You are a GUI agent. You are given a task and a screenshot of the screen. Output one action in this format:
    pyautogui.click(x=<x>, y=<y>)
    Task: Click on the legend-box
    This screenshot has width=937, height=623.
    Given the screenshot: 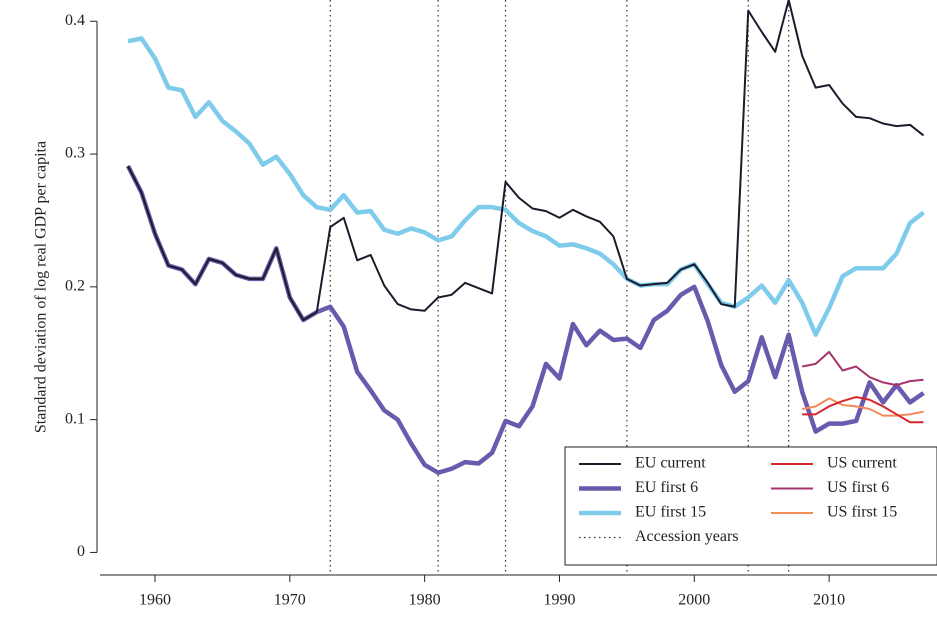 What is the action you would take?
    pyautogui.click(x=750, y=506)
    